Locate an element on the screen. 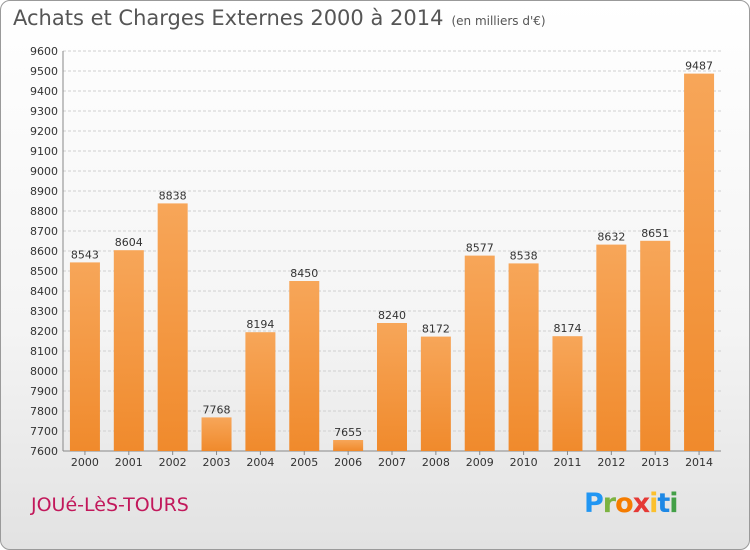  title-text: Achats et Charges Externes 2000 à 2014 is located at coordinates (228, 18).